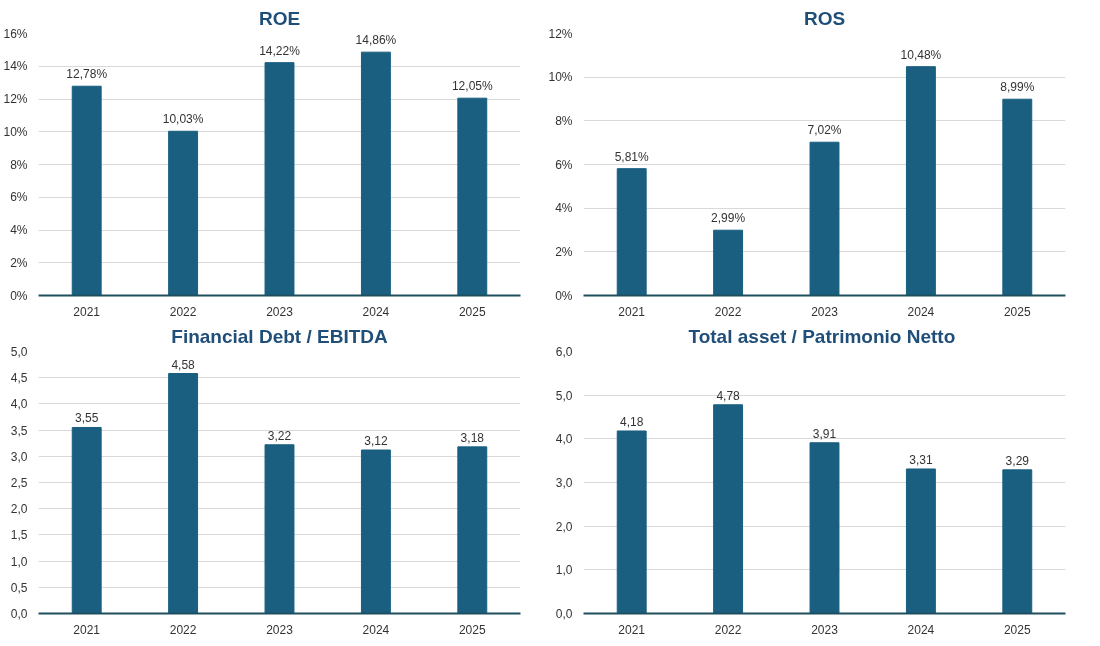 This screenshot has width=1100, height=646. I want to click on y-tick-label: 0,5, so click(19, 587).